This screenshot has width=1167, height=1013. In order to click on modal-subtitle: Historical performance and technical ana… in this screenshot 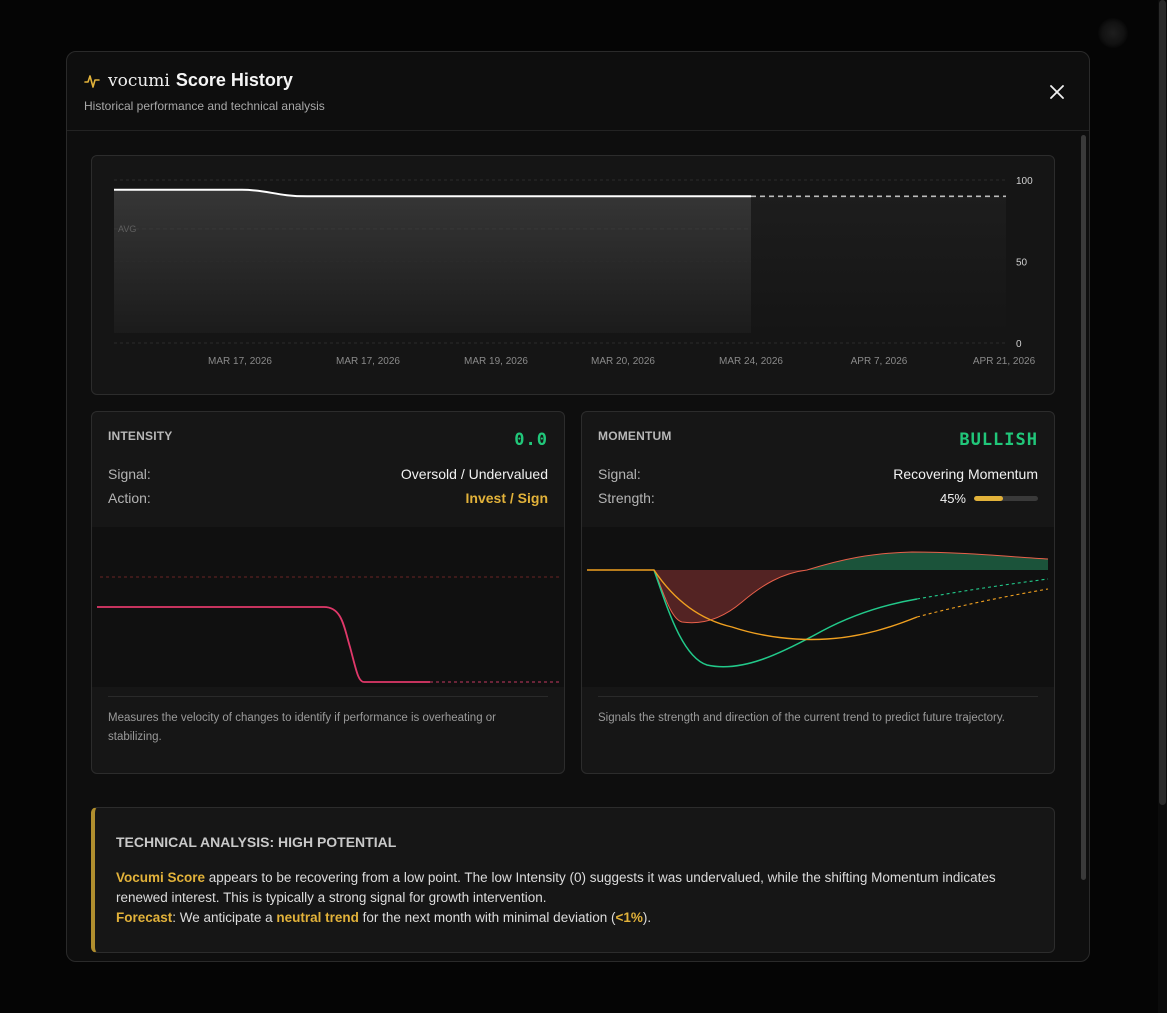, I will do `click(204, 106)`.